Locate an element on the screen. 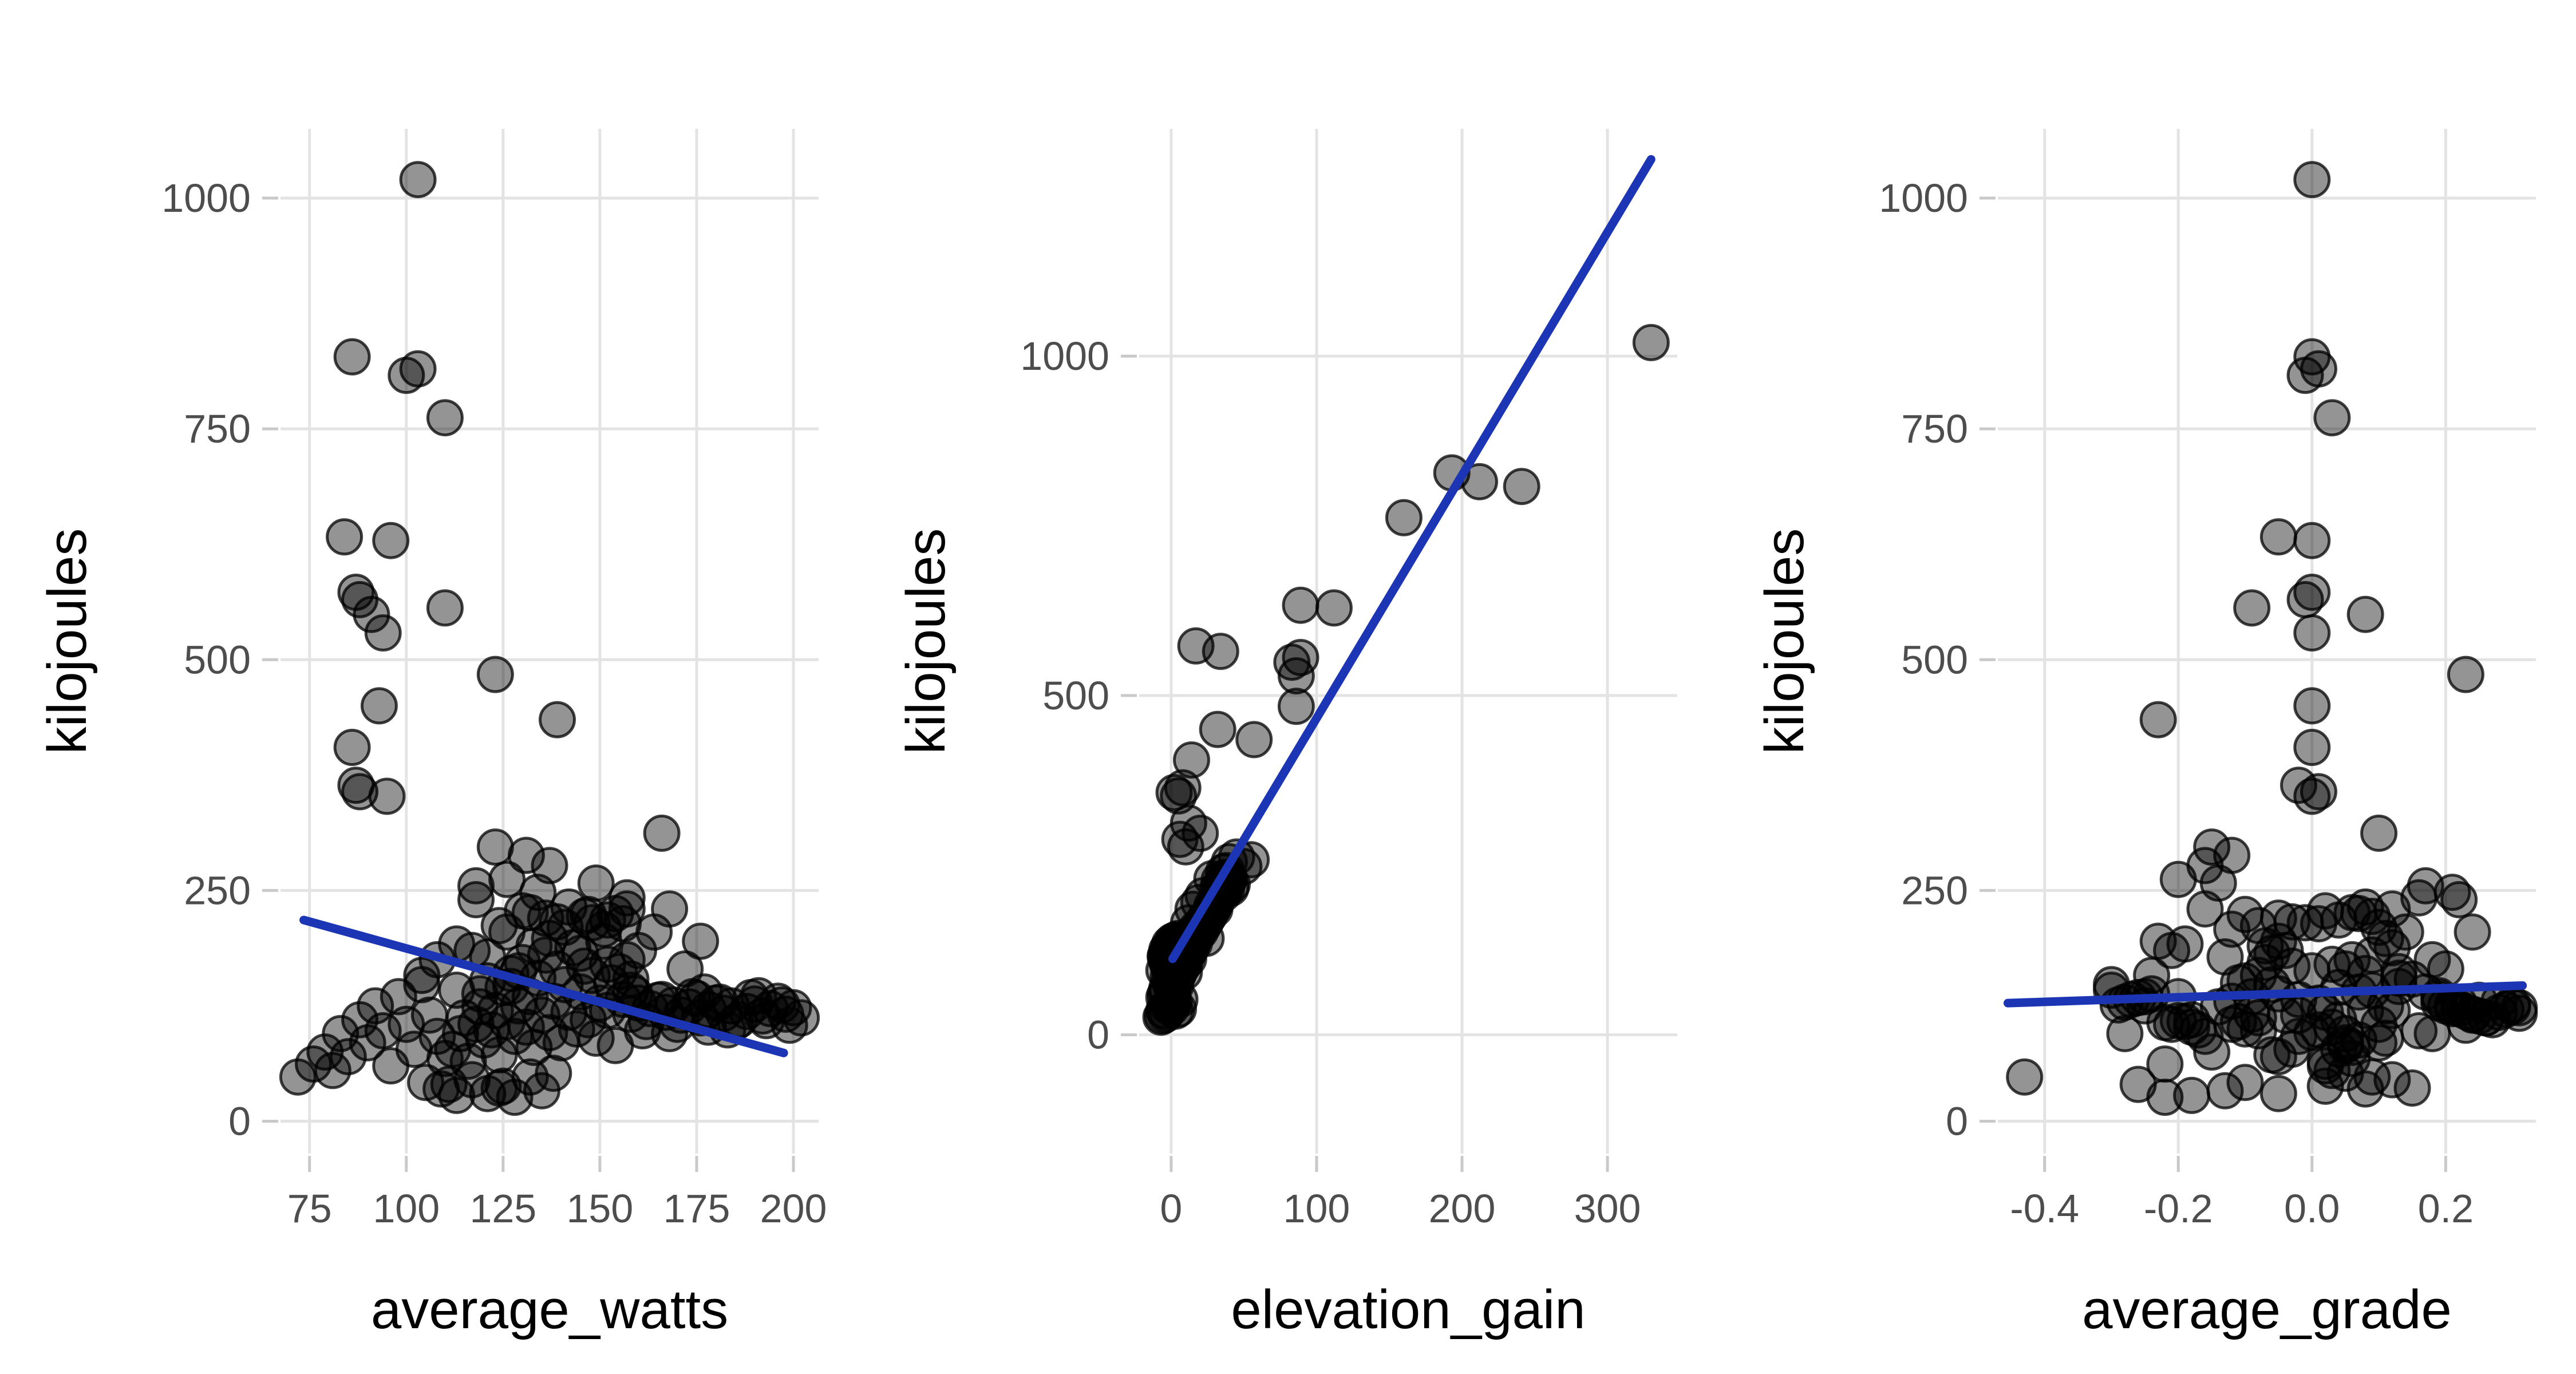 This screenshot has width=2576, height=1374. x-tick-label: 125 is located at coordinates (502, 1208).